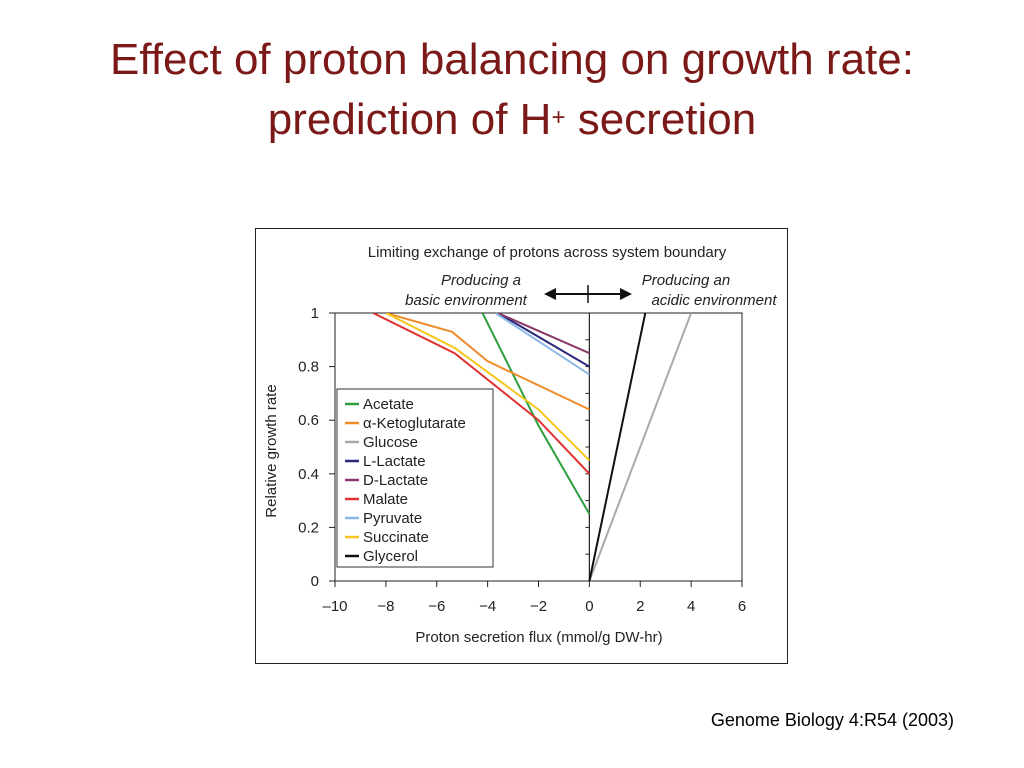 The height and width of the screenshot is (768, 1024). I want to click on x-tick-label: −8, so click(385, 606).